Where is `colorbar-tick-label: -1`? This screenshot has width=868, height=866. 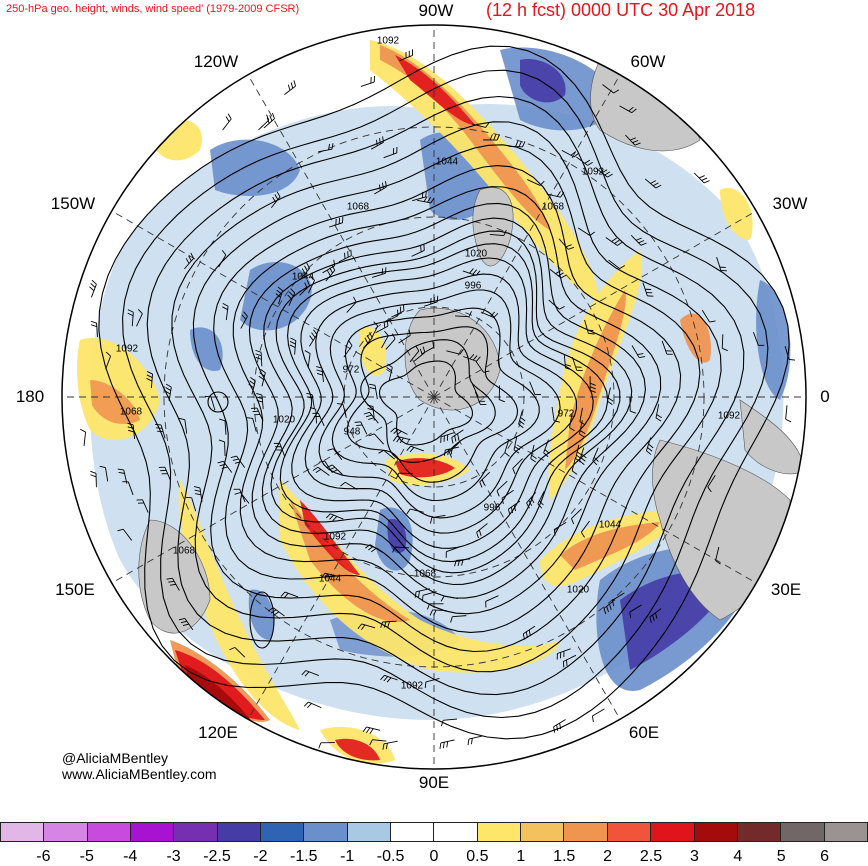
colorbar-tick-label: -1 is located at coordinates (347, 857).